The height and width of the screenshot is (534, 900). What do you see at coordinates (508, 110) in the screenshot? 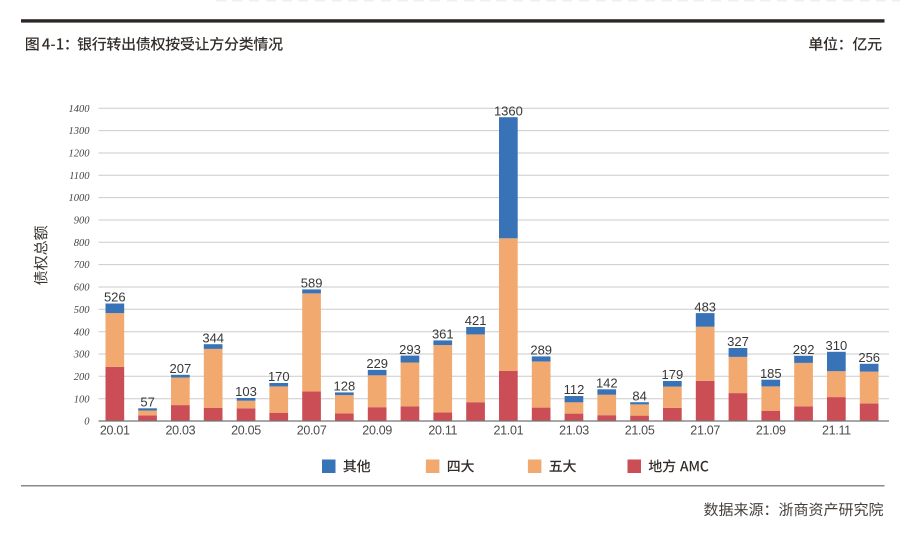
I see `svg-text: 1360` at bounding box center [508, 110].